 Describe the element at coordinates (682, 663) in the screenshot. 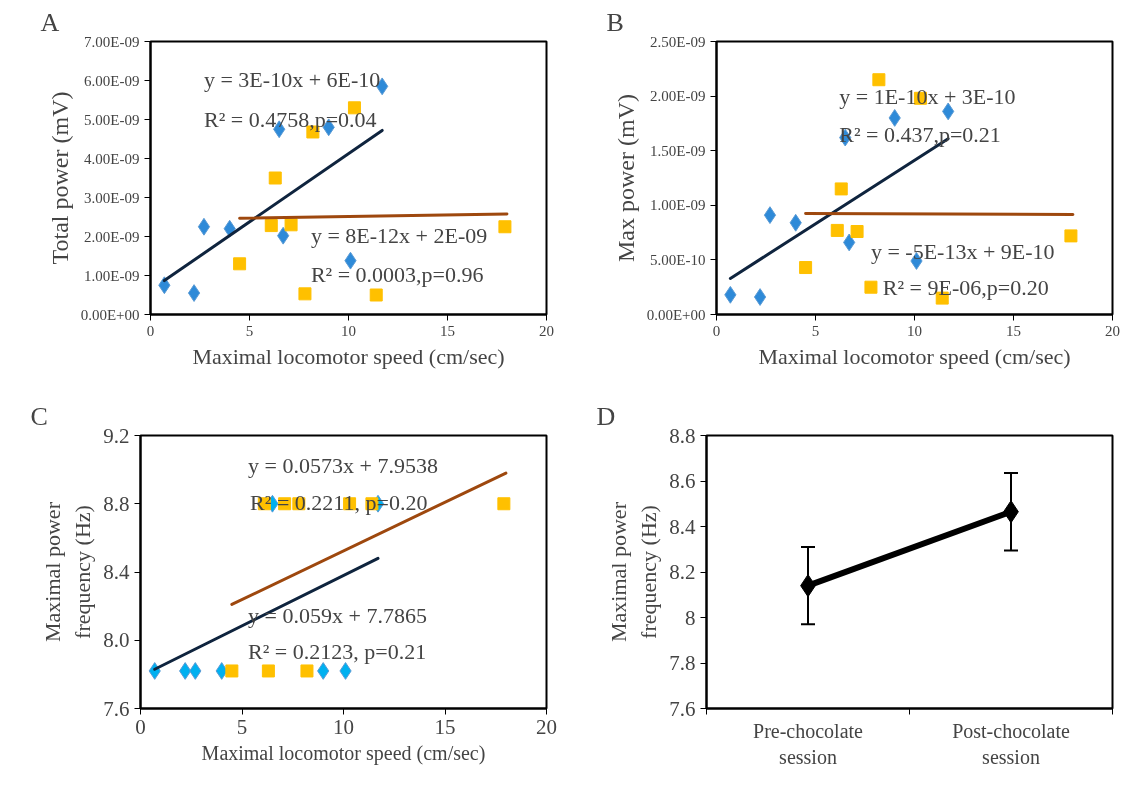

I see `y-tick-label: 7.8` at that location.